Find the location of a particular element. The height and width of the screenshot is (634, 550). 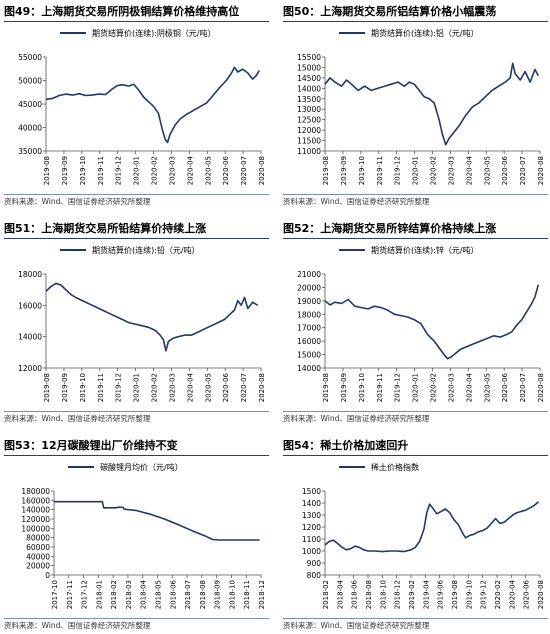

y-tick-label: 180000 is located at coordinates (35, 491).